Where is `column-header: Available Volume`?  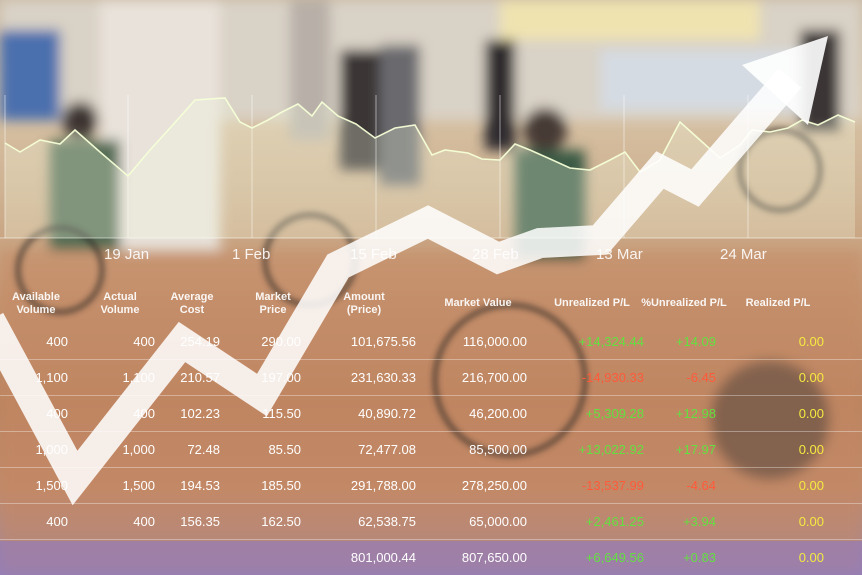 column-header: Available Volume is located at coordinates (36, 303).